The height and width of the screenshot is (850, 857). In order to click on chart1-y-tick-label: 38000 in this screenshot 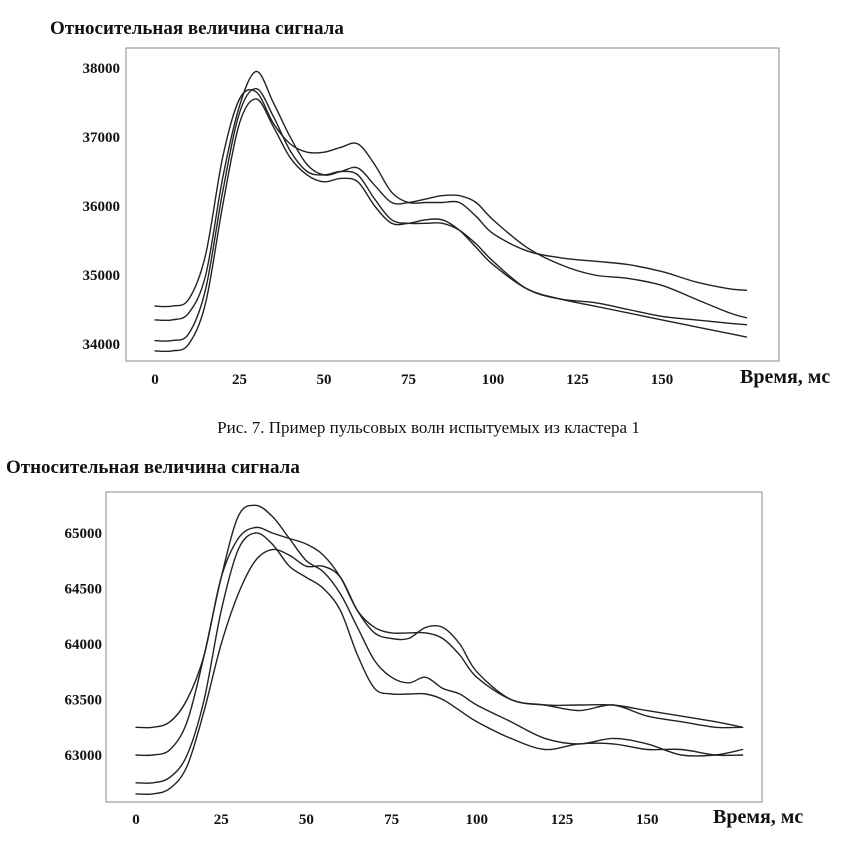, I will do `click(102, 69)`.